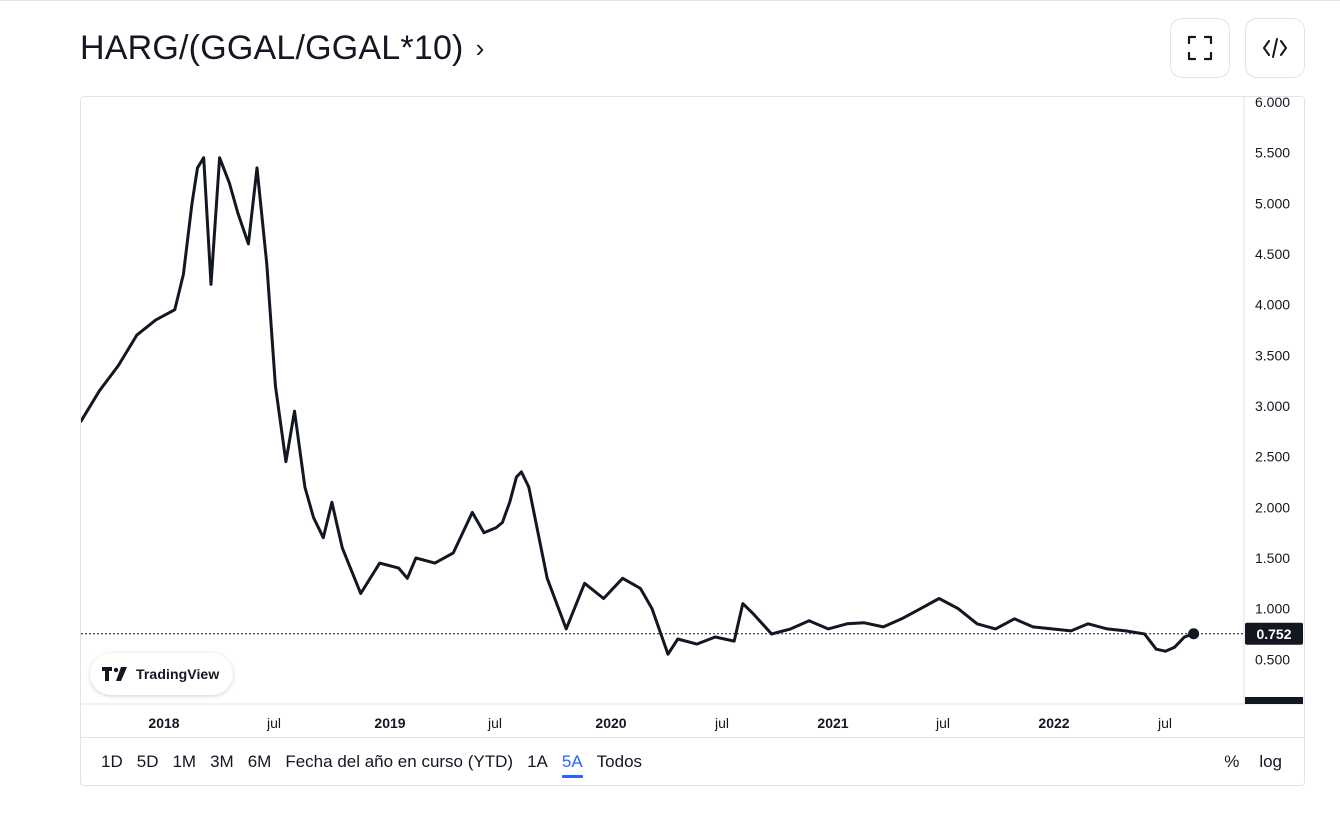 The width and height of the screenshot is (1340, 826). Describe the element at coordinates (670, 0) in the screenshot. I see `top-divider` at that location.